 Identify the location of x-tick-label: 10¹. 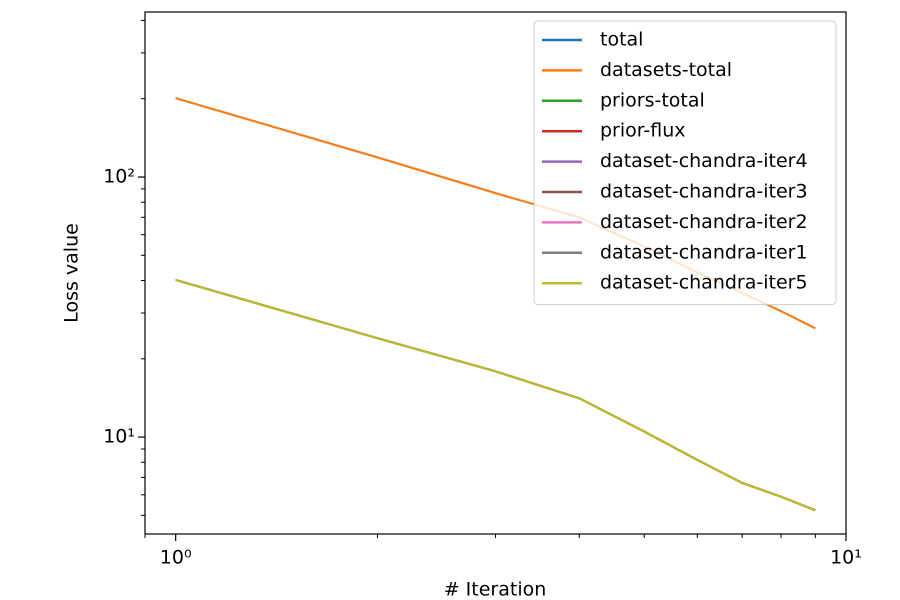
(846, 558).